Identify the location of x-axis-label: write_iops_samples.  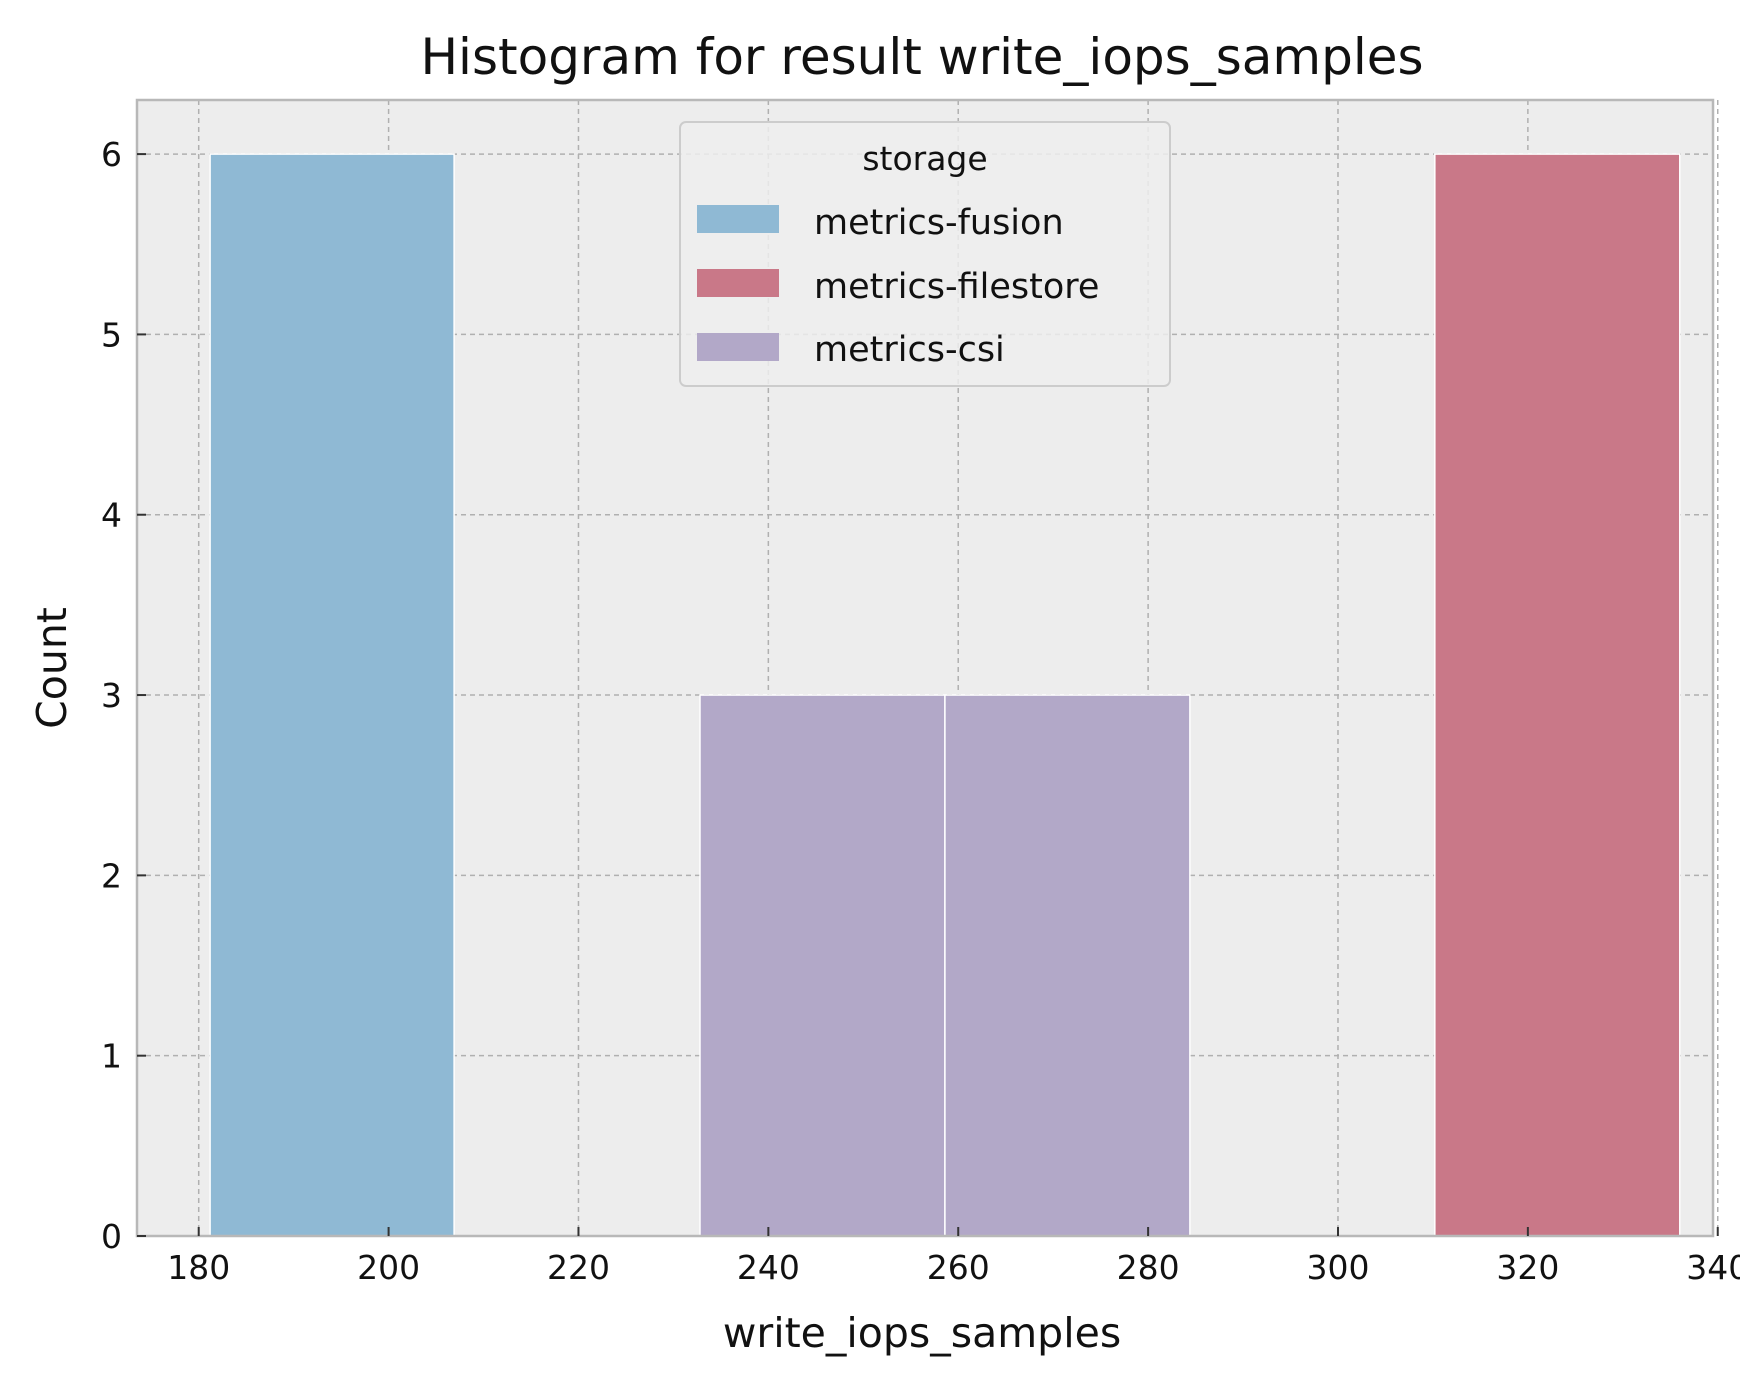
(922, 1333).